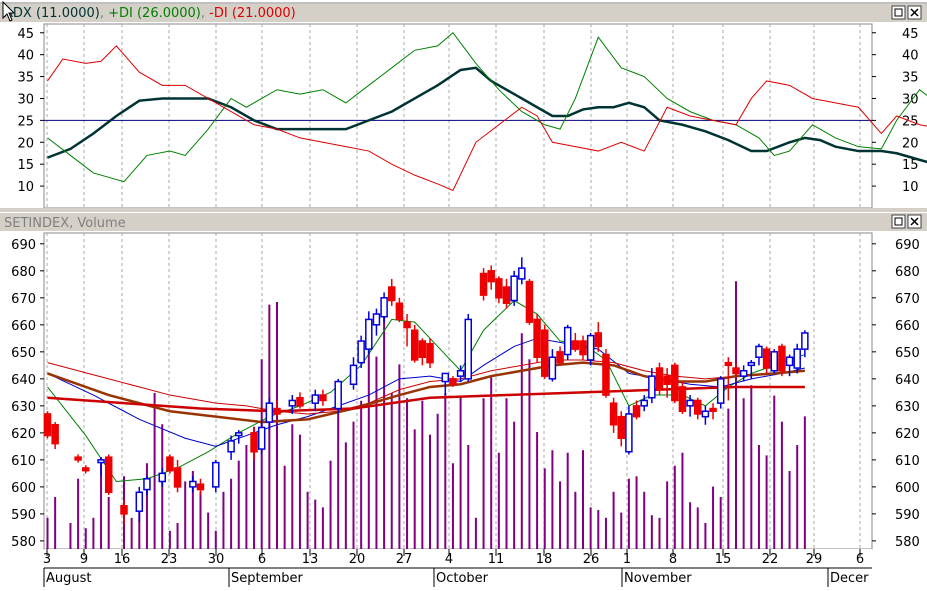 The width and height of the screenshot is (927, 591). What do you see at coordinates (23, 380) in the screenshot?
I see `price-ytick-label: 640` at bounding box center [23, 380].